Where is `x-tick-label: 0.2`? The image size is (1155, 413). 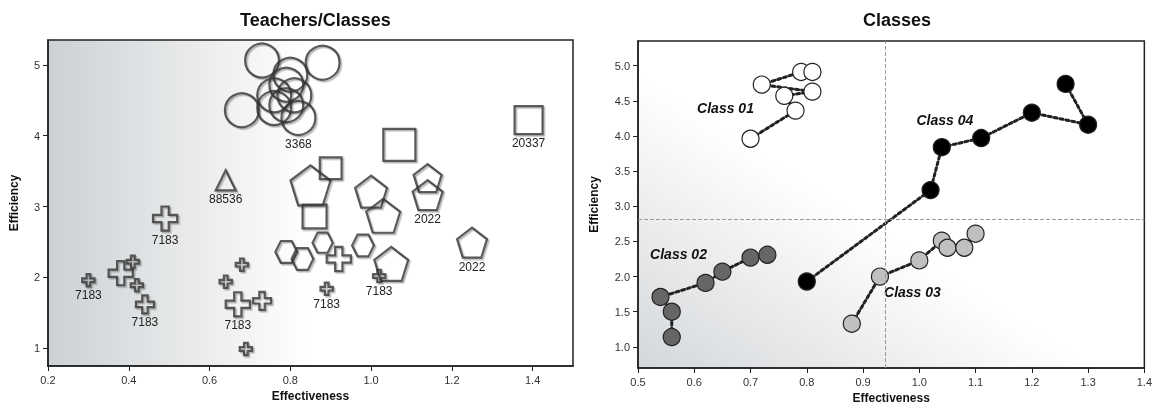 x-tick-label: 0.2 is located at coordinates (48, 379).